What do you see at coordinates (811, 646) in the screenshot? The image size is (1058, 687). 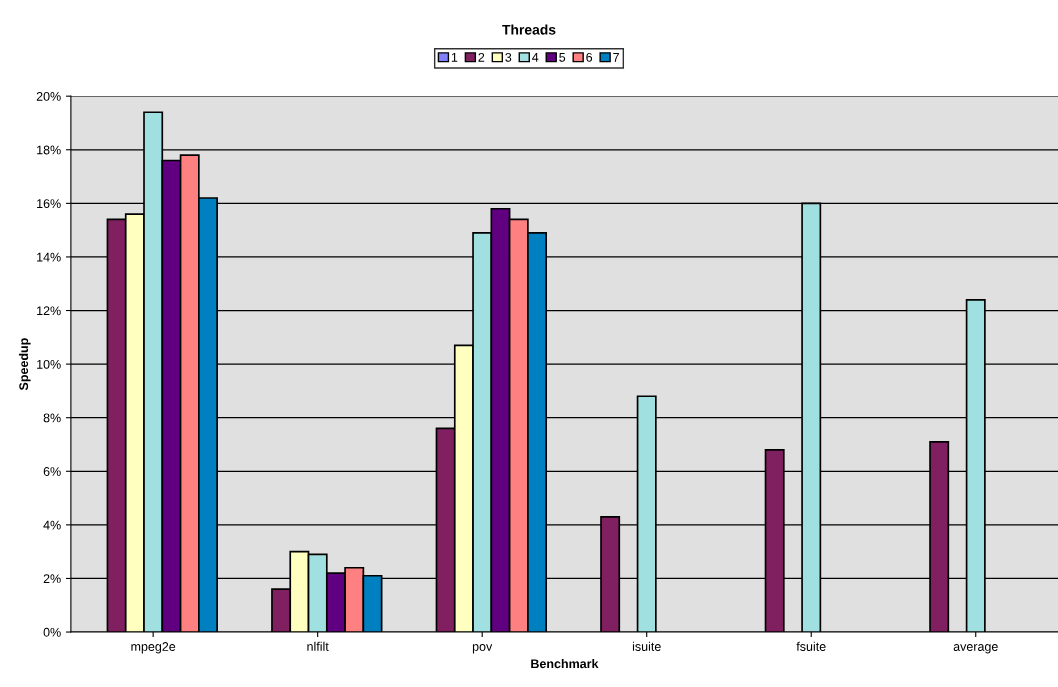 I see `x-tick-label: fsuite` at bounding box center [811, 646].